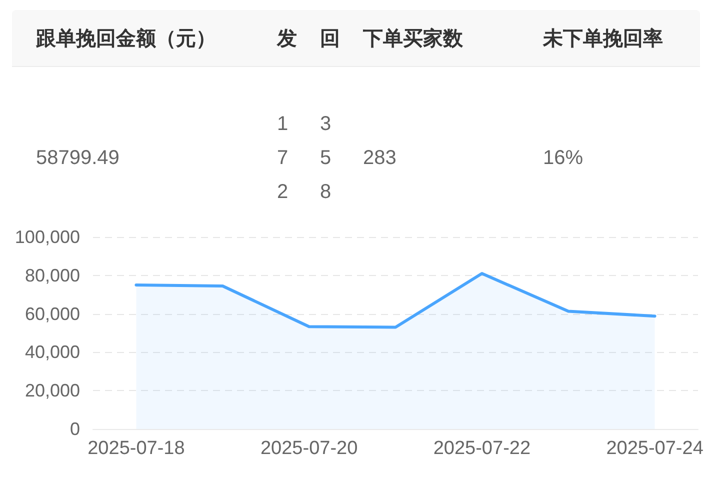 The width and height of the screenshot is (709, 478). I want to click on x-tick-label: 2025-07-18, so click(136, 448).